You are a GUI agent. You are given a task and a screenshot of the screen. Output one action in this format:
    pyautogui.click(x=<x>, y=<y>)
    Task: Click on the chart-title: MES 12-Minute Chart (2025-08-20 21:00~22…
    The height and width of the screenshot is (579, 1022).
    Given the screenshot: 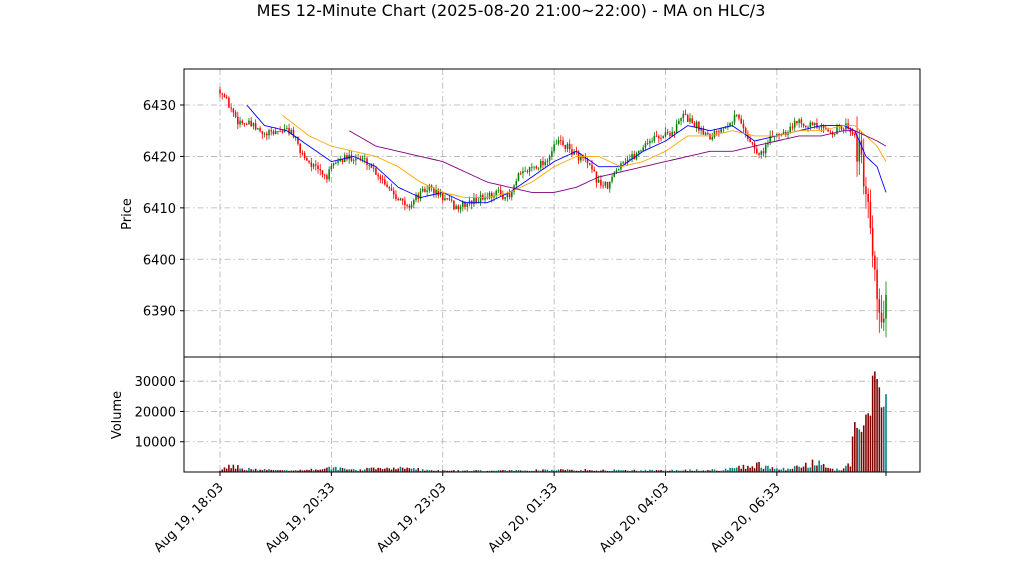 What is the action you would take?
    pyautogui.click(x=511, y=10)
    